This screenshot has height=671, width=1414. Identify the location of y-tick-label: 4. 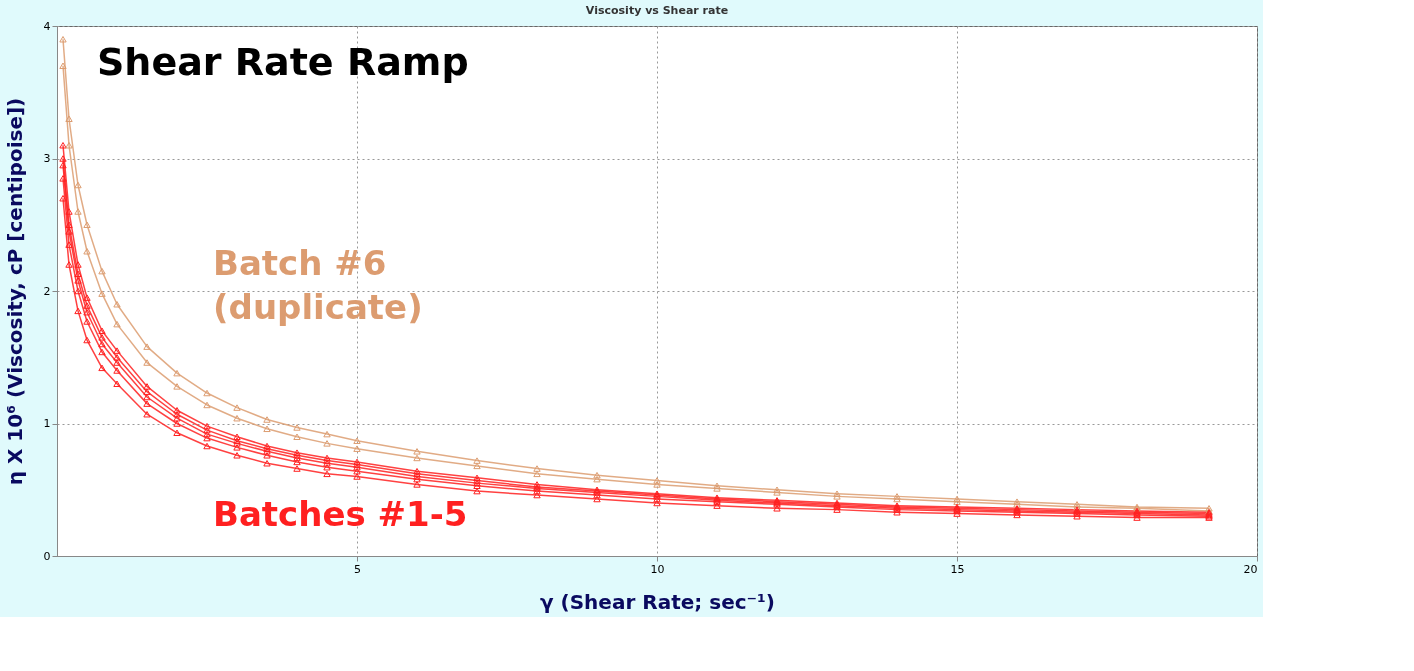
(47, 26).